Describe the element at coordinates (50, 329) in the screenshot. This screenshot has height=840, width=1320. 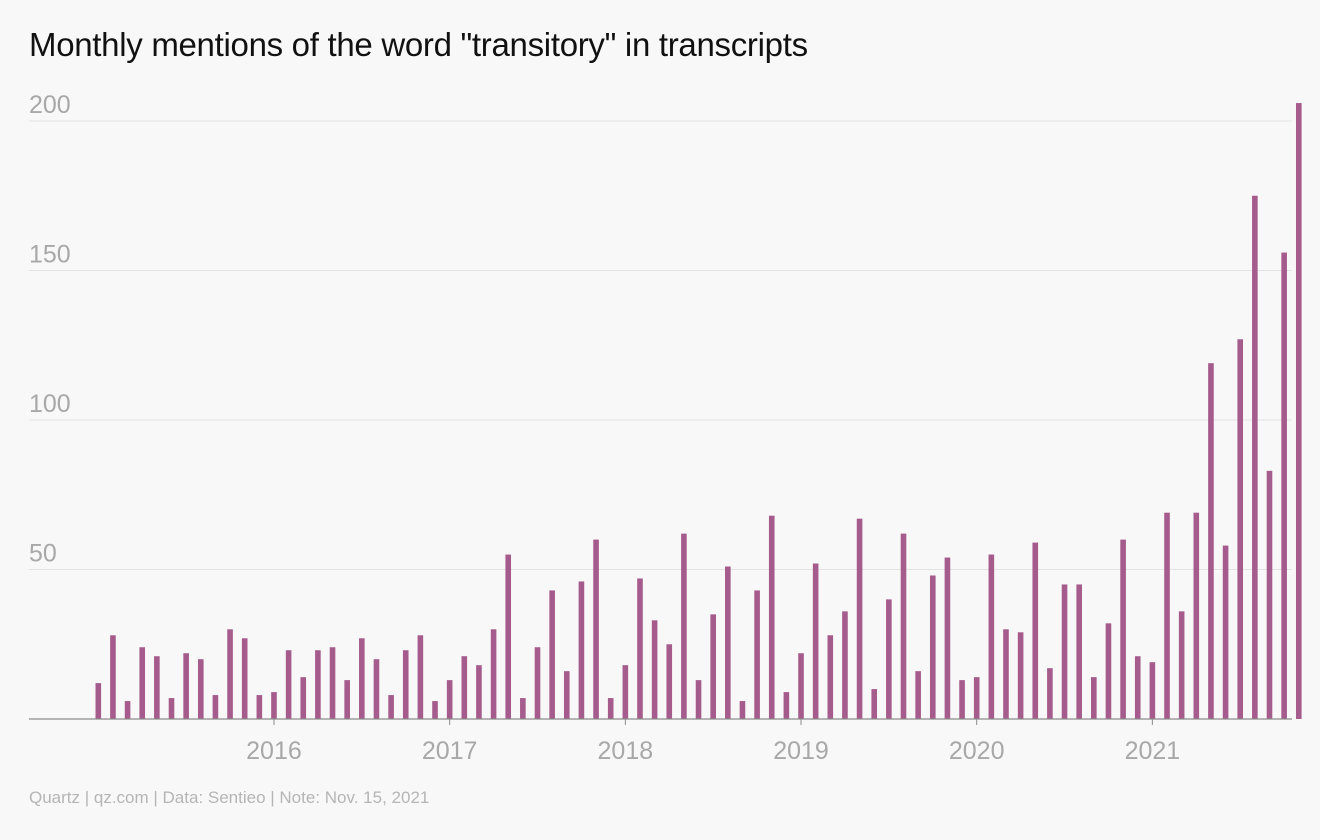
I see `y-axis-ticks: 50 100 150 200` at that location.